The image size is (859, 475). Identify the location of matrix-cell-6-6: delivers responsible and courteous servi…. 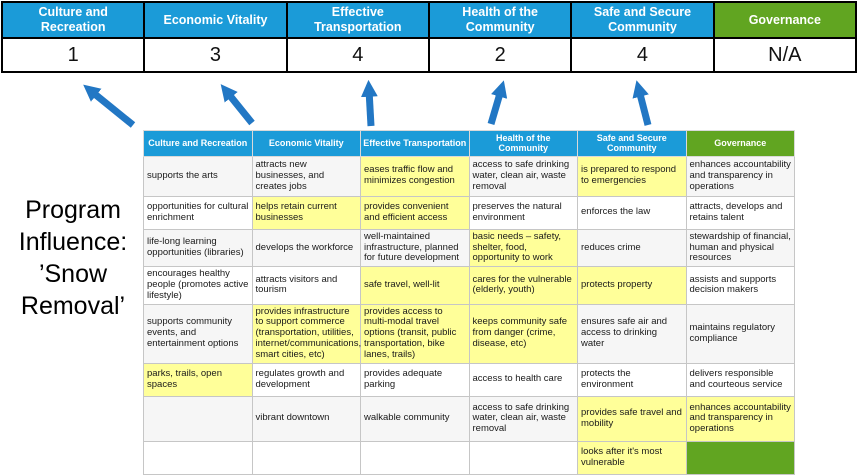
(740, 379).